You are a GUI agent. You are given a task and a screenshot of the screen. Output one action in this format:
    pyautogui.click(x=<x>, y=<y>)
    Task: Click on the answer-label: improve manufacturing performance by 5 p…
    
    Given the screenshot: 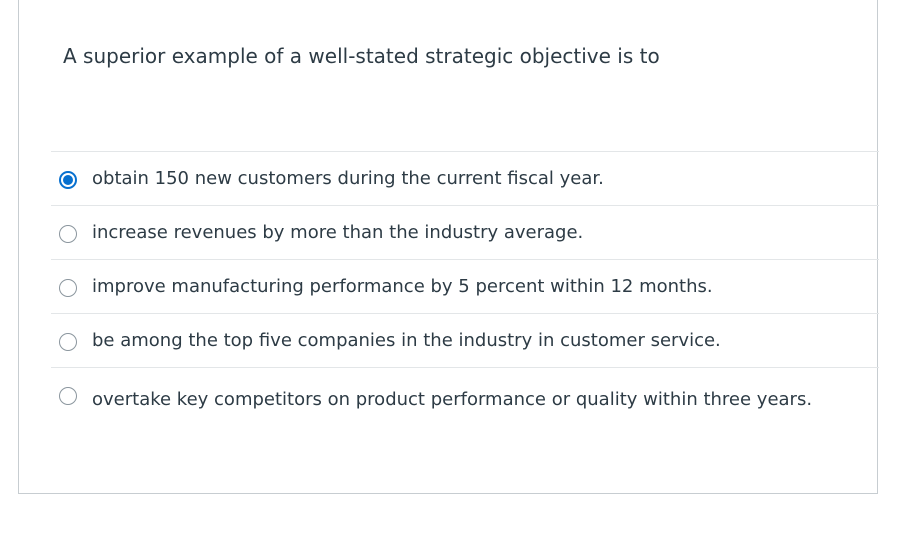 What is the action you would take?
    pyautogui.click(x=402, y=286)
    